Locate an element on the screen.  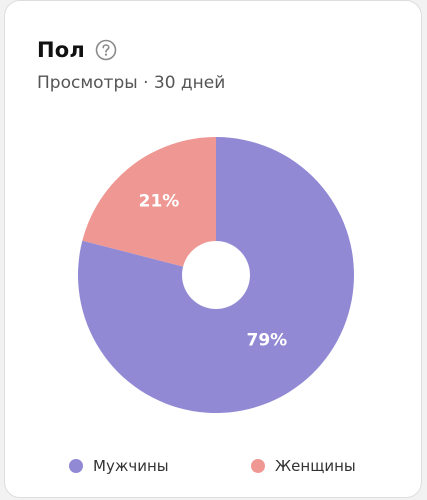
slice-label-male: 79% is located at coordinates (267, 341).